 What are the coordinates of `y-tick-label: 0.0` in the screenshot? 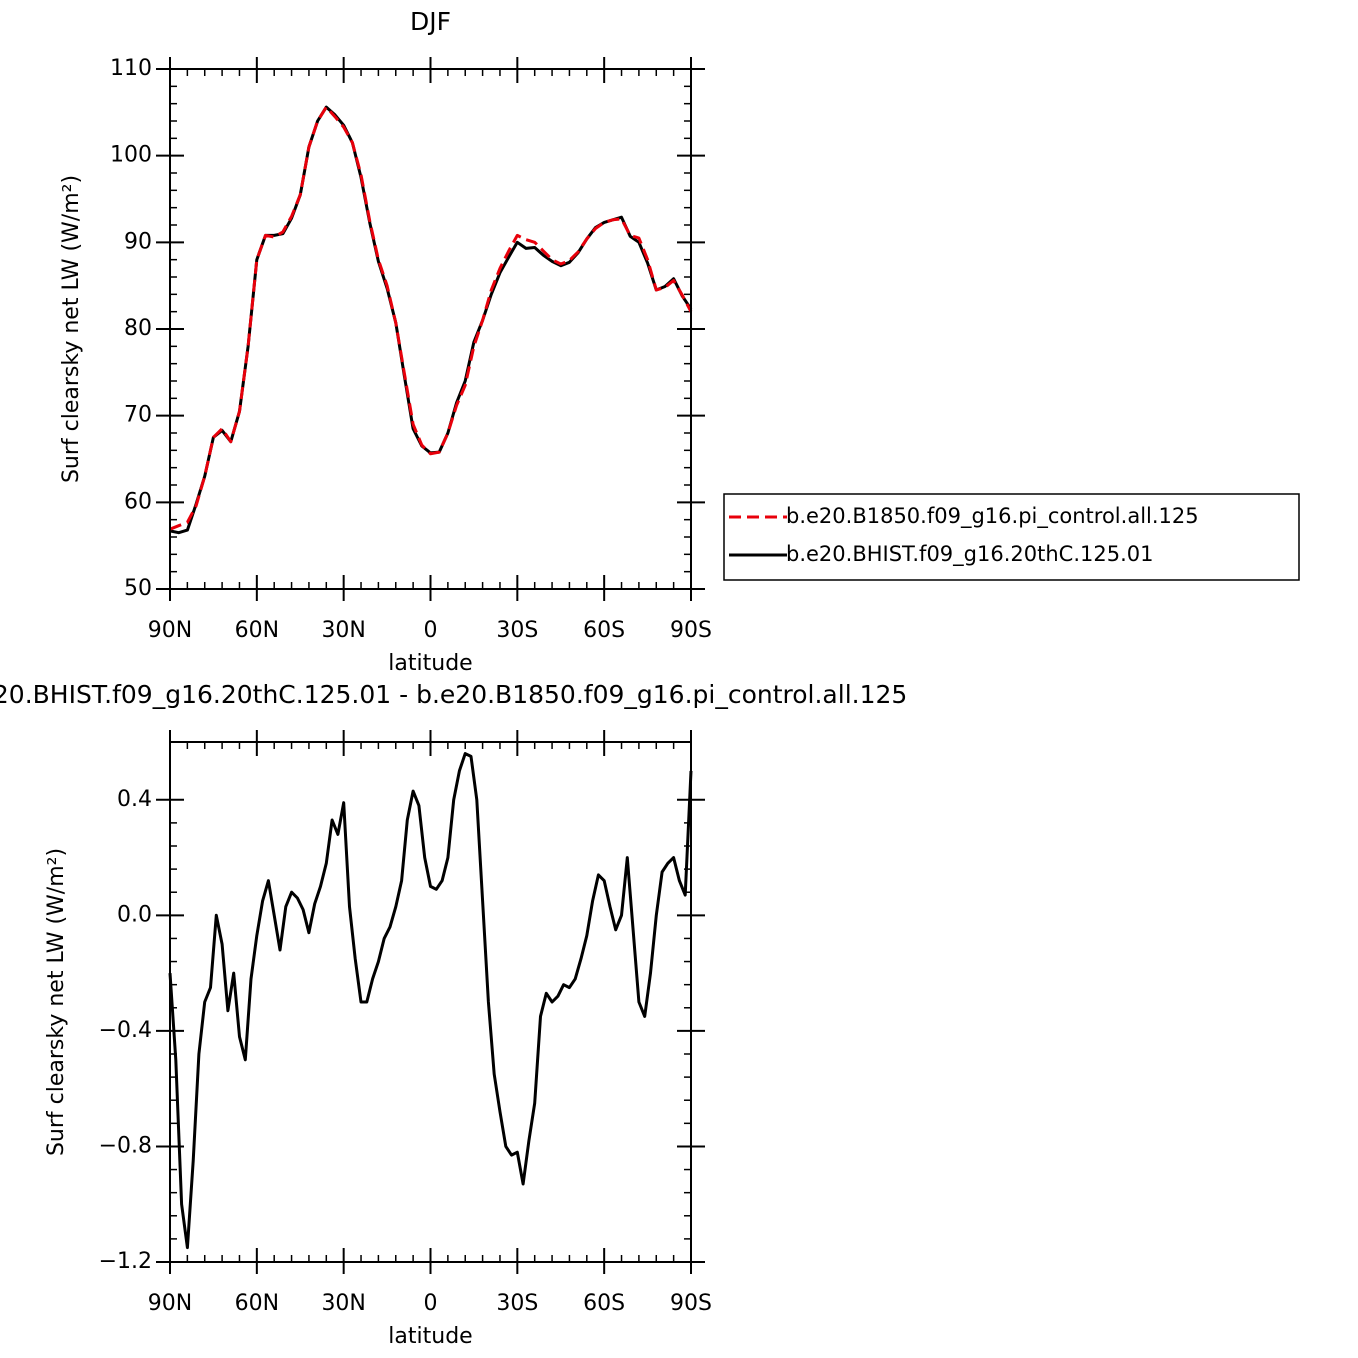 It's located at (134, 914).